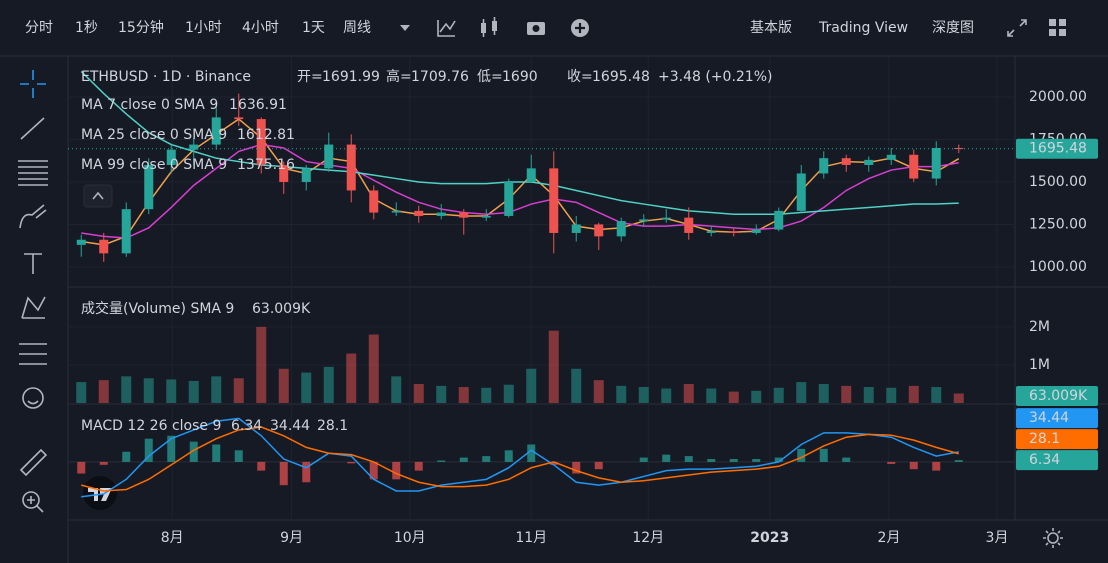 Image resolution: width=1108 pixels, height=563 pixels. What do you see at coordinates (258, 105) in the screenshot?
I see `indicator-value: 1636.91` at bounding box center [258, 105].